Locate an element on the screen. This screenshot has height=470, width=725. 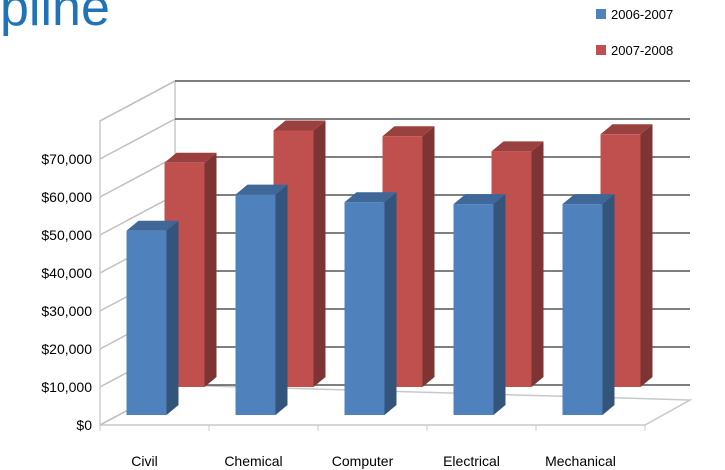
y-tick-label: $60,000 is located at coordinates (66, 197).